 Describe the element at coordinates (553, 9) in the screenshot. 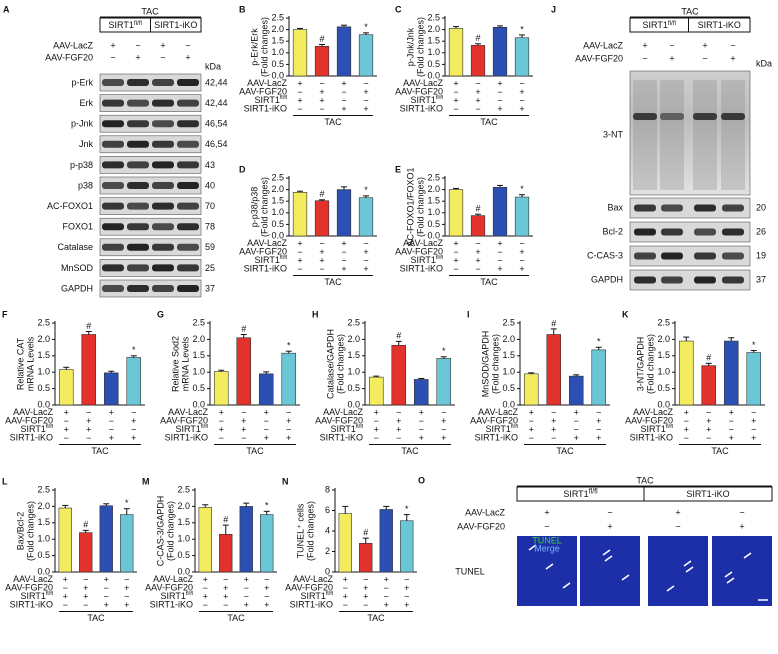

I see `panel-letter: J` at that location.